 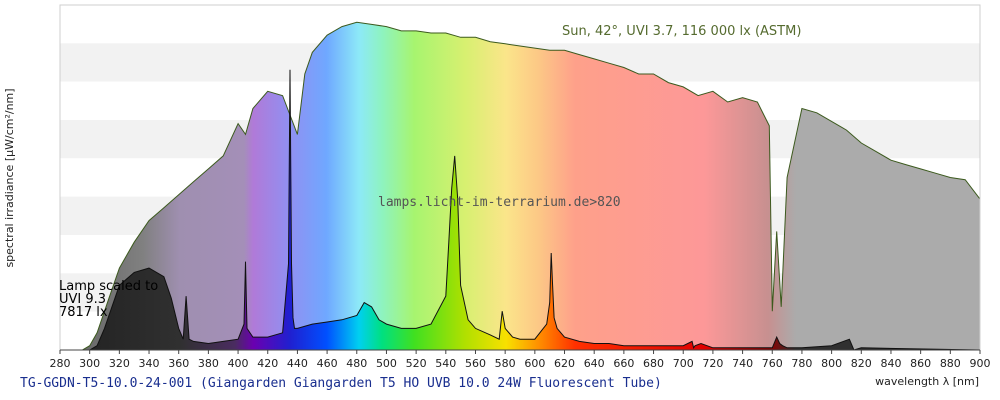 What do you see at coordinates (950, 363) in the screenshot?
I see `x-tick-label: 880` at bounding box center [950, 363].